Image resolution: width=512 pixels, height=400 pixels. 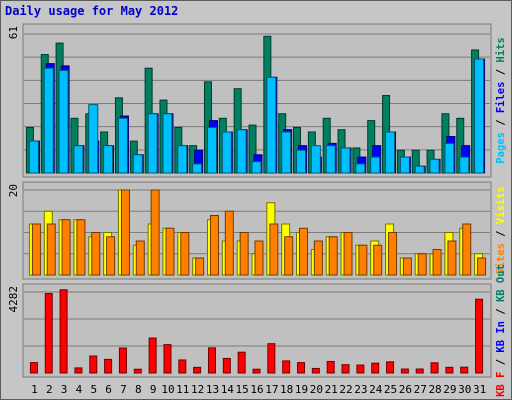 What do you see at coordinates (464, 389) in the screenshot?
I see `x-tick-label: 30` at bounding box center [464, 389].